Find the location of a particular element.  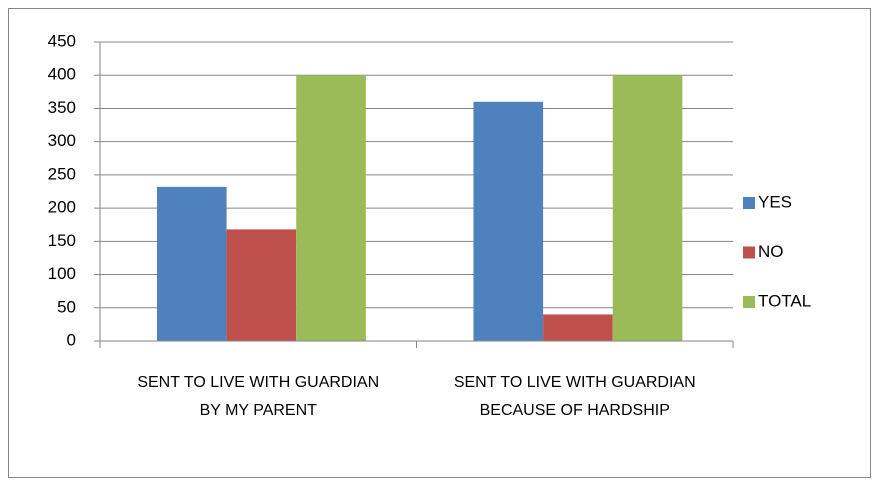

y-tick-label: 200 is located at coordinates (62, 207).